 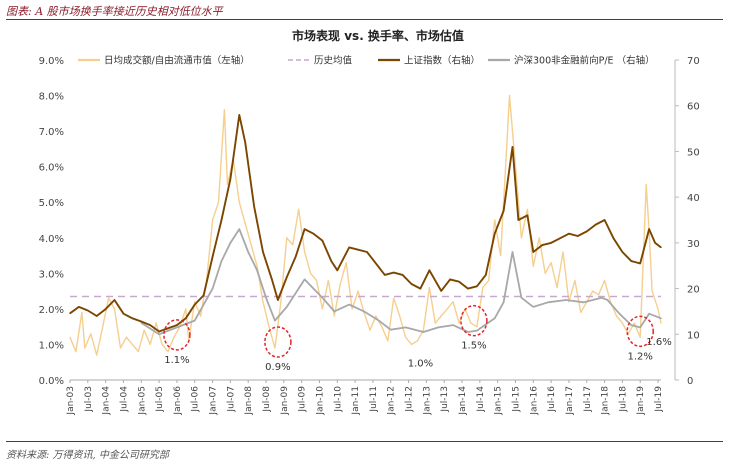 I want to click on header-rule, so click(x=364, y=19).